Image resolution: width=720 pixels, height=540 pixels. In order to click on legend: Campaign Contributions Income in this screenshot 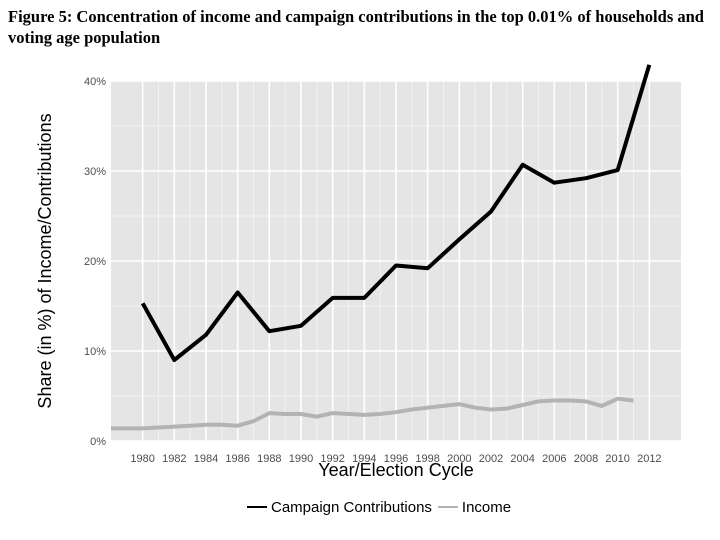, I will do `click(379, 507)`.